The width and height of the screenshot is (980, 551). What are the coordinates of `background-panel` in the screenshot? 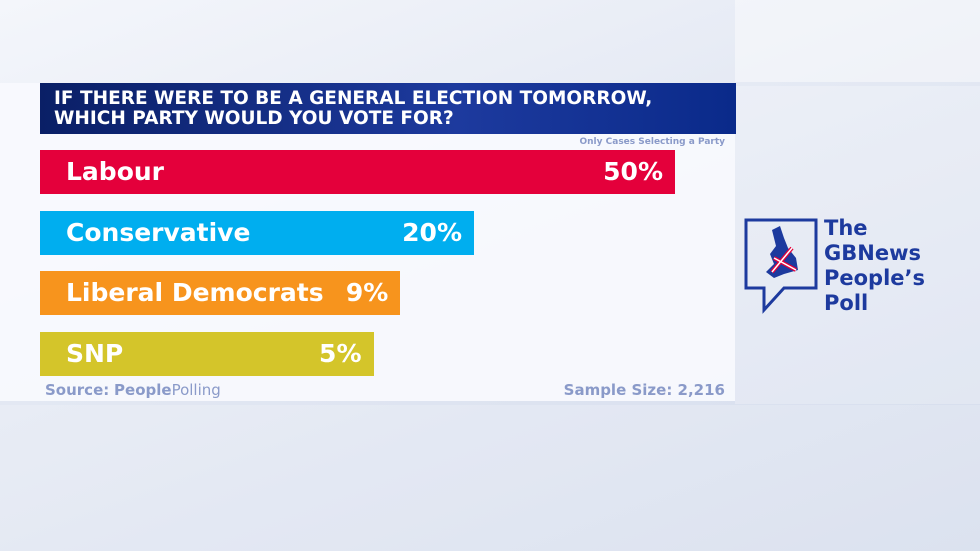 It's located at (857, 41).